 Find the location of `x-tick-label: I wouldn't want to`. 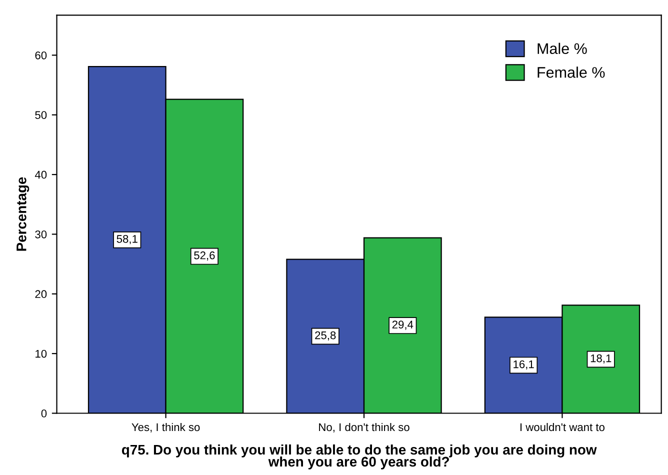

x-tick-label: I wouldn't want to is located at coordinates (562, 427).